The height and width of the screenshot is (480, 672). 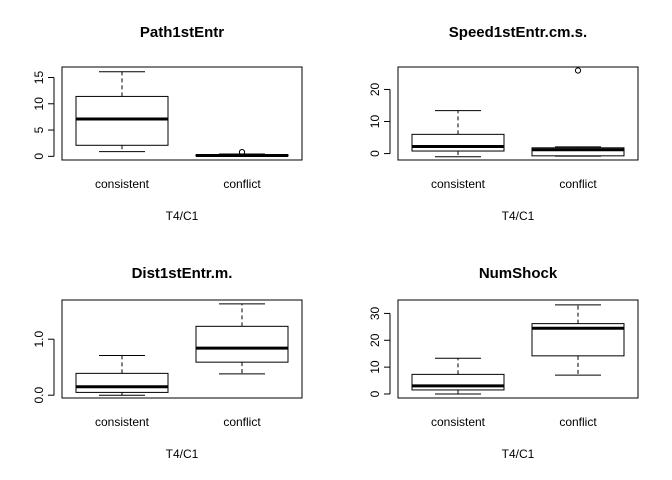 I want to click on y-tick-label: 15, so click(x=39, y=78).